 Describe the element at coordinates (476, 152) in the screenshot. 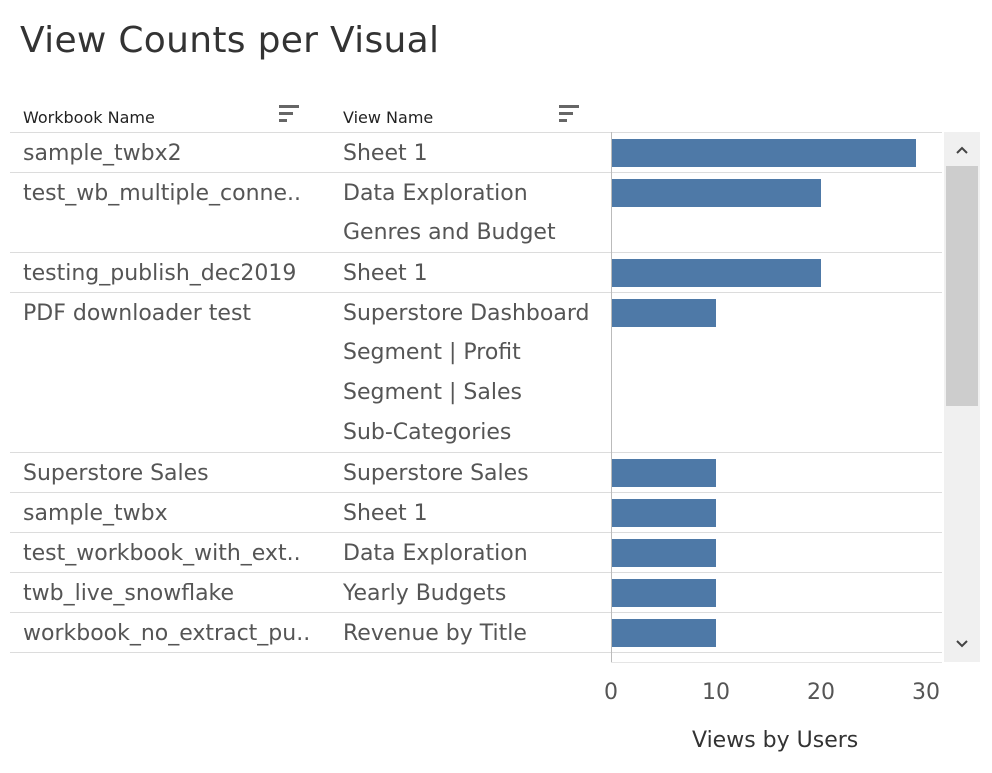

I see `table-row: sample_twbx2 Sheet 1` at that location.